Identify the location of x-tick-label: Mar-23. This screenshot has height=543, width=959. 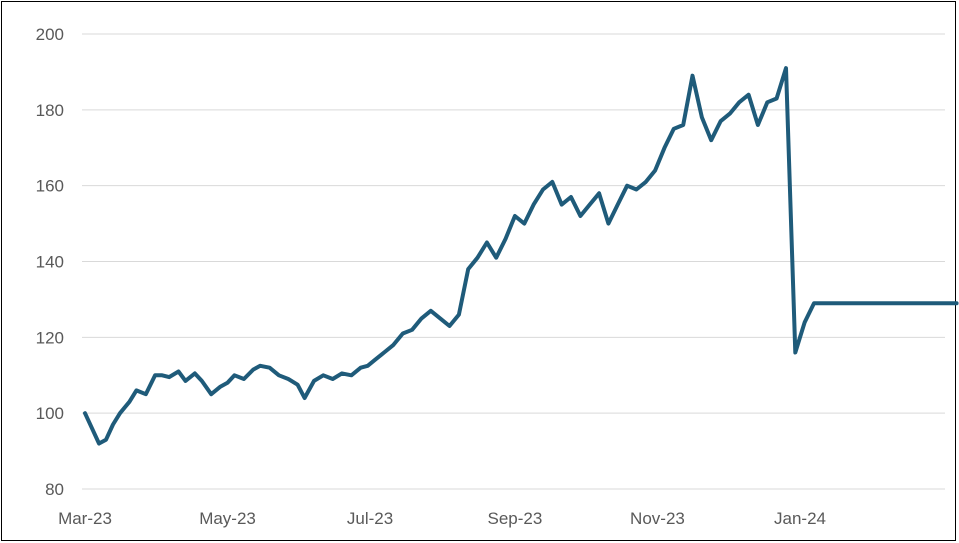
(85, 518).